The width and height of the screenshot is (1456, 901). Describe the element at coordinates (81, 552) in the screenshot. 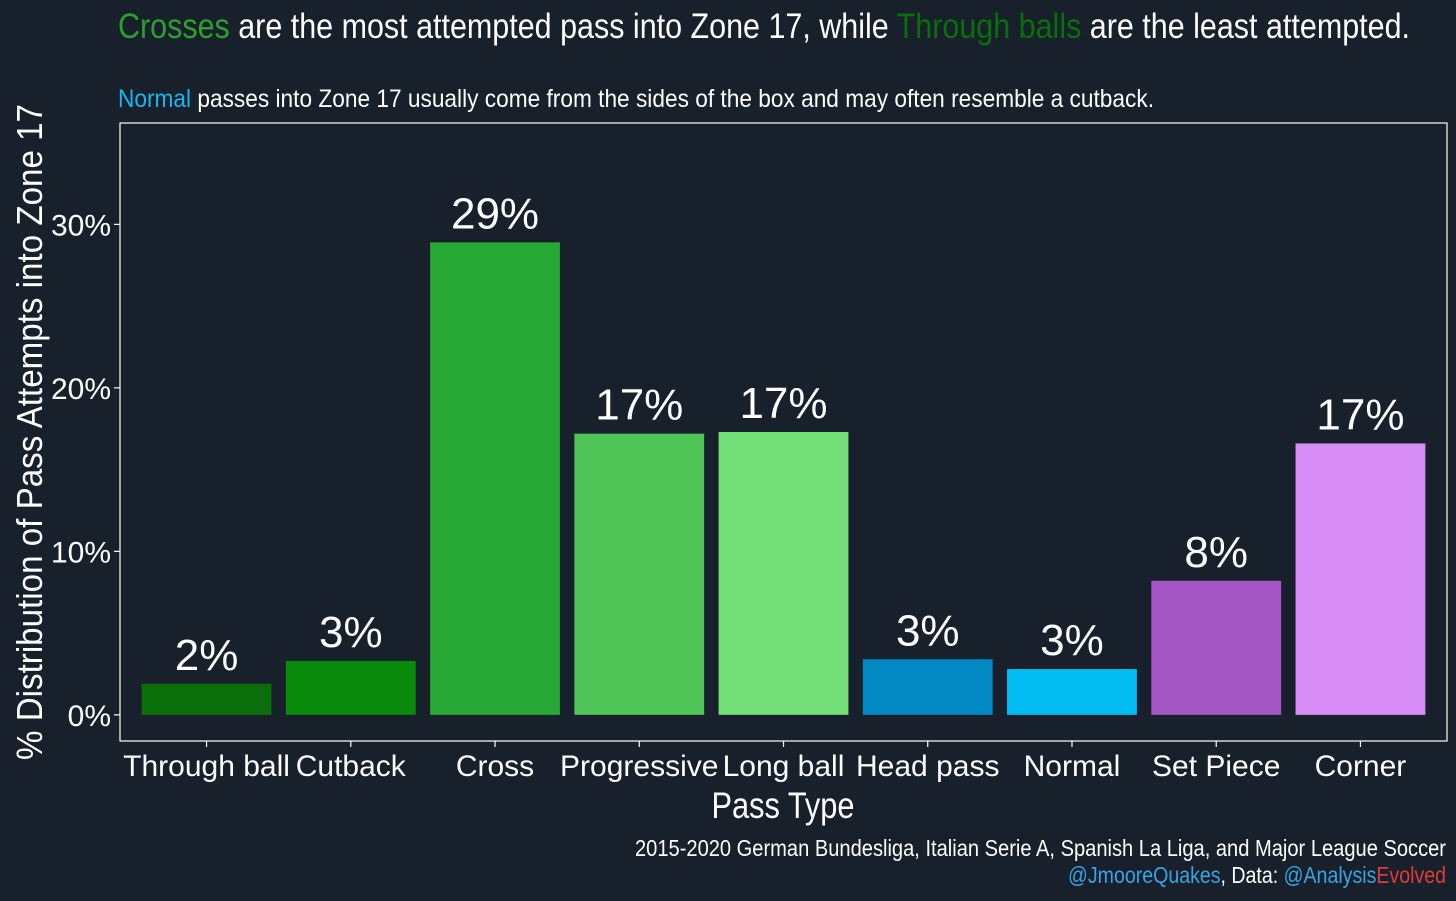

I see `y-tick-label: 10%` at that location.